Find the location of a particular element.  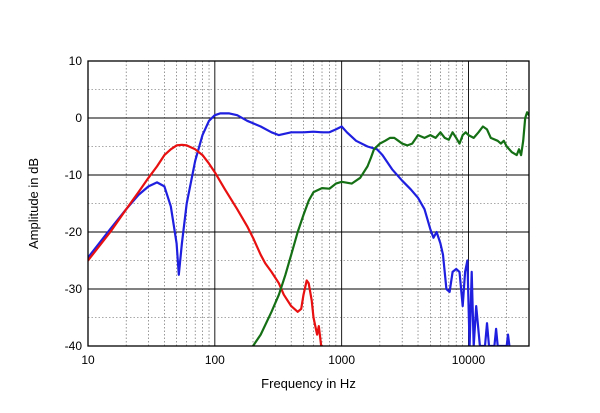

x-axis-label: Frequency in Hz is located at coordinates (308, 383).